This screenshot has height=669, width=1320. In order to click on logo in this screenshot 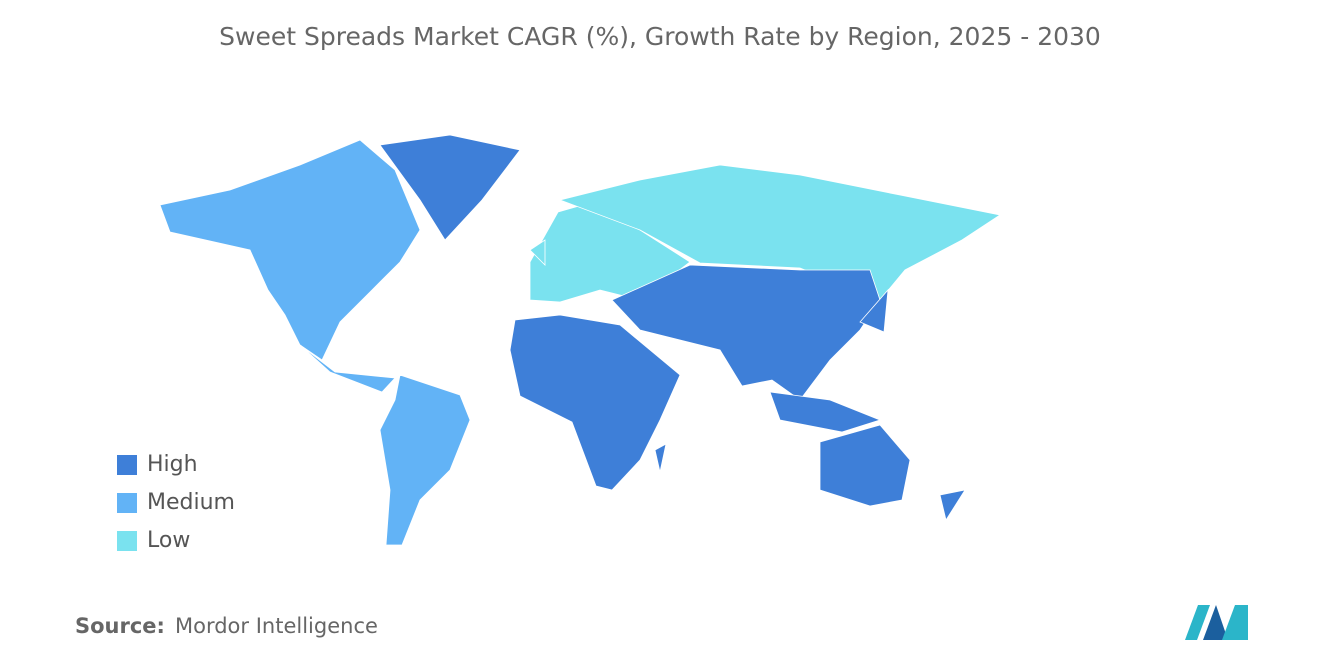, I will do `click(1216, 622)`.